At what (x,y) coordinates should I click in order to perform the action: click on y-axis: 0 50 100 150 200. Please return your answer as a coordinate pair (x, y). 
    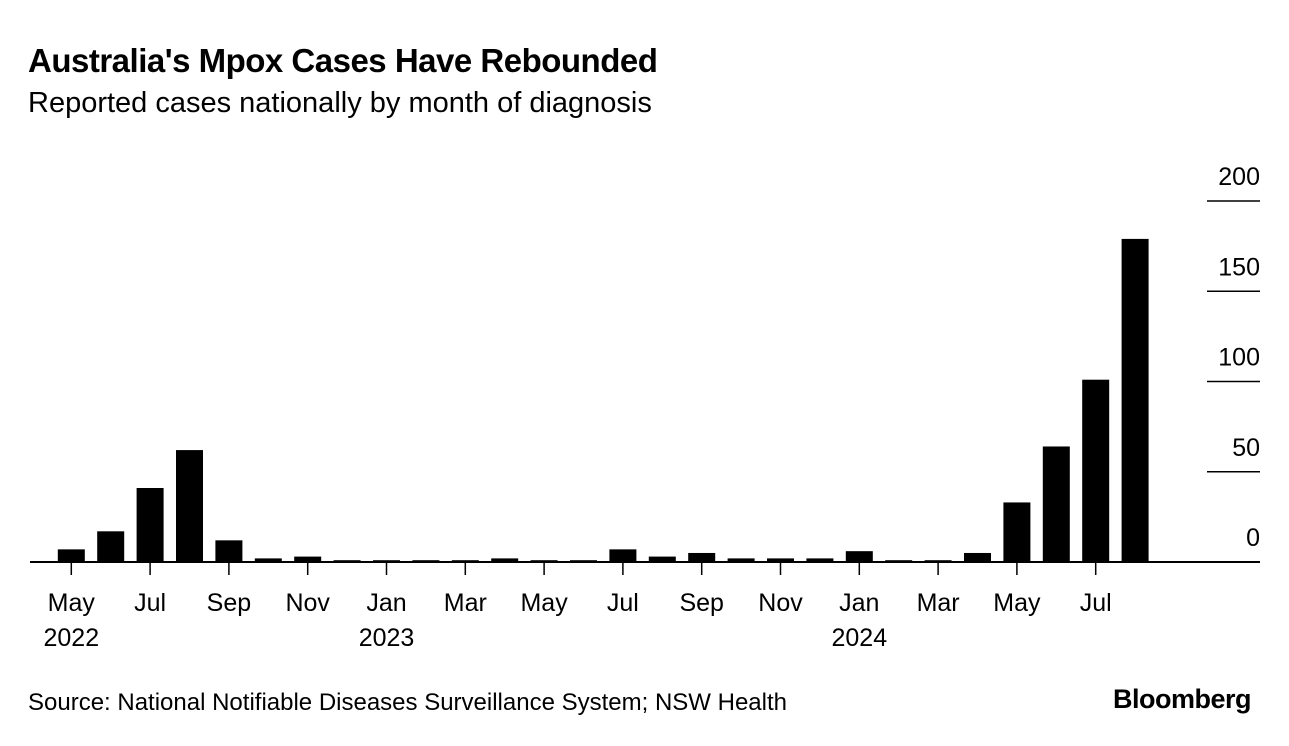
    Looking at the image, I should click on (1233, 357).